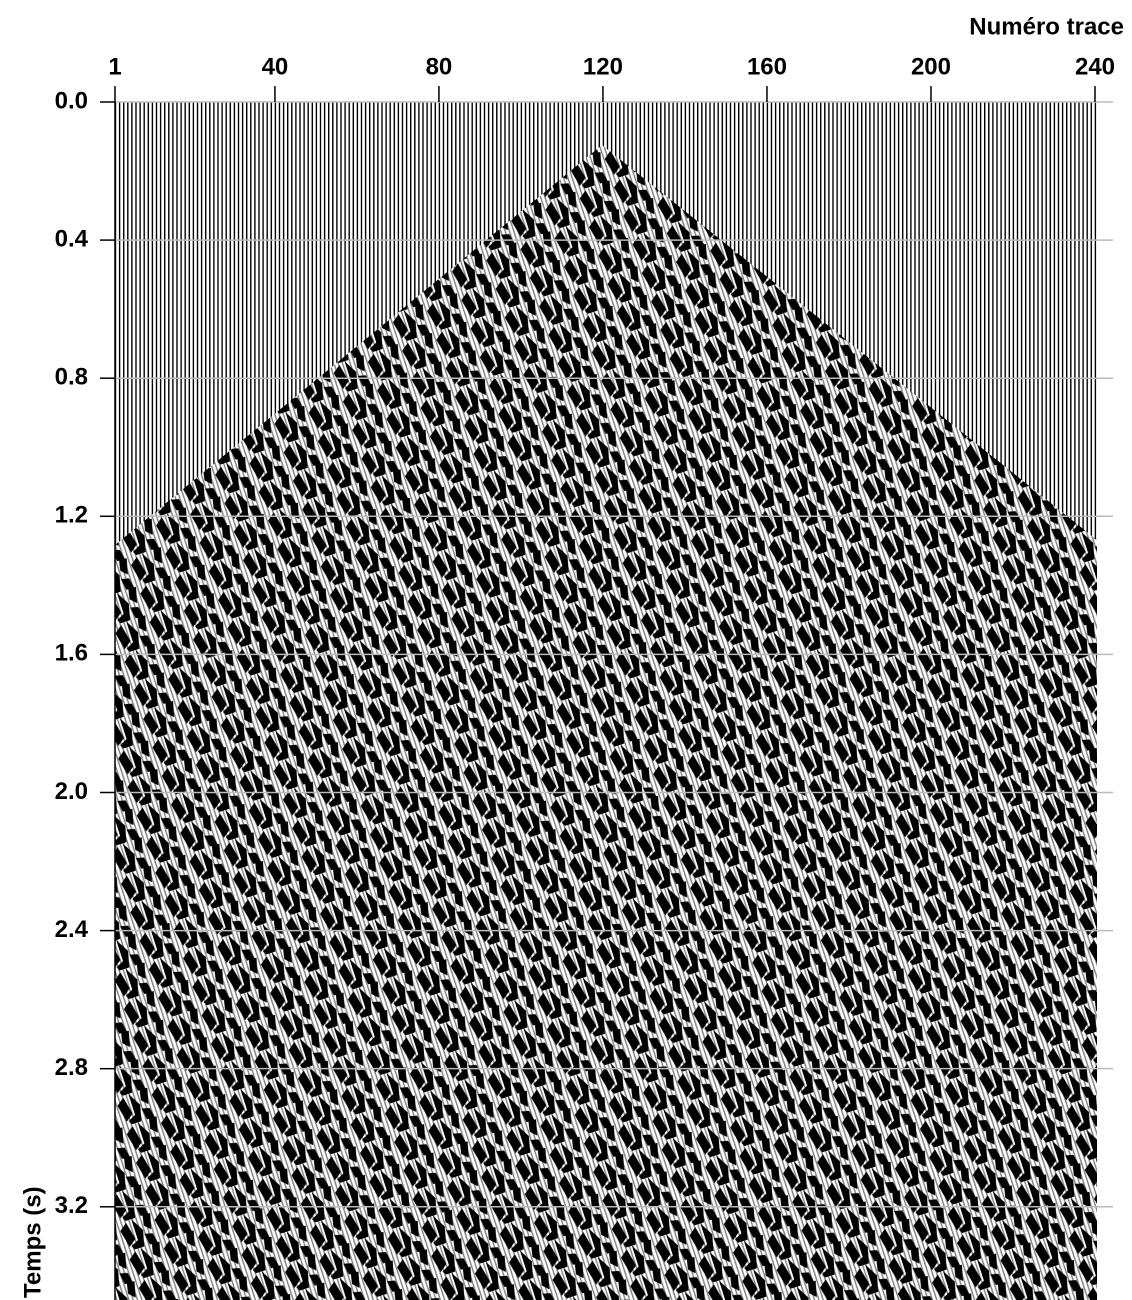  What do you see at coordinates (72, 929) in the screenshot?
I see `y-tick-label: 2.4` at bounding box center [72, 929].